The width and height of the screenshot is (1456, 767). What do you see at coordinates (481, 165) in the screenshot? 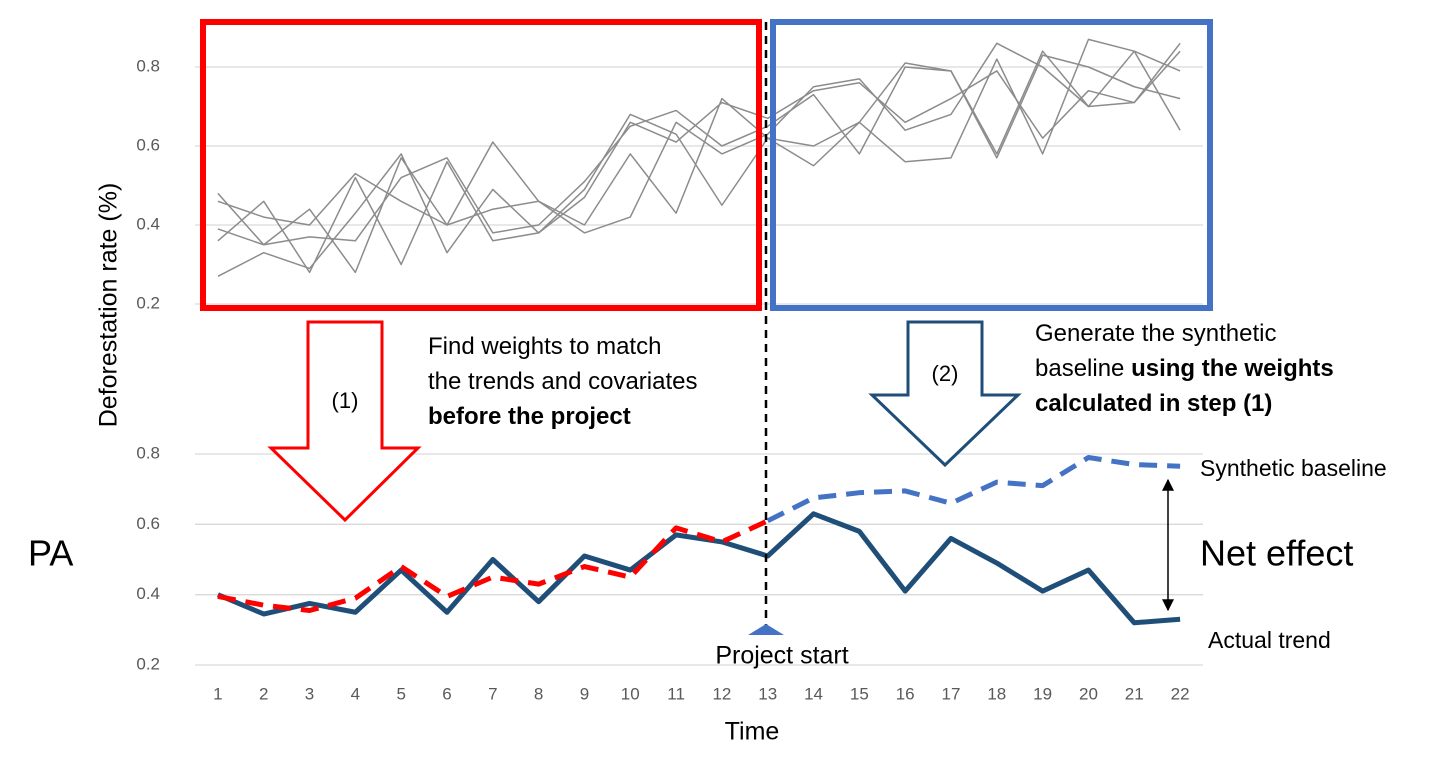
I see `pre-project-box` at bounding box center [481, 165].